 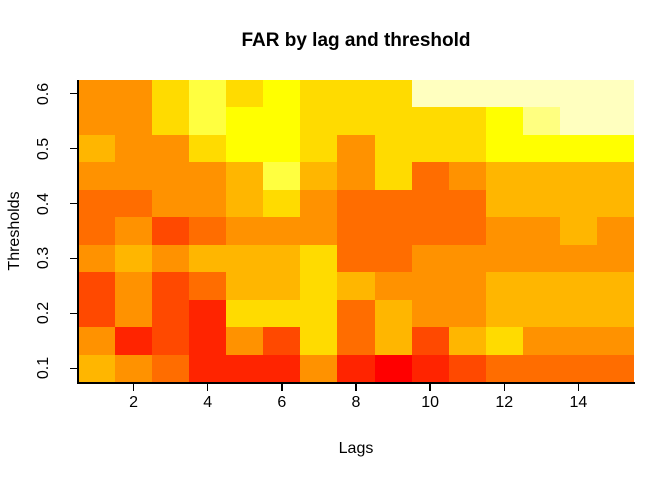 What do you see at coordinates (578, 402) in the screenshot?
I see `x-tick-label: 14` at bounding box center [578, 402].